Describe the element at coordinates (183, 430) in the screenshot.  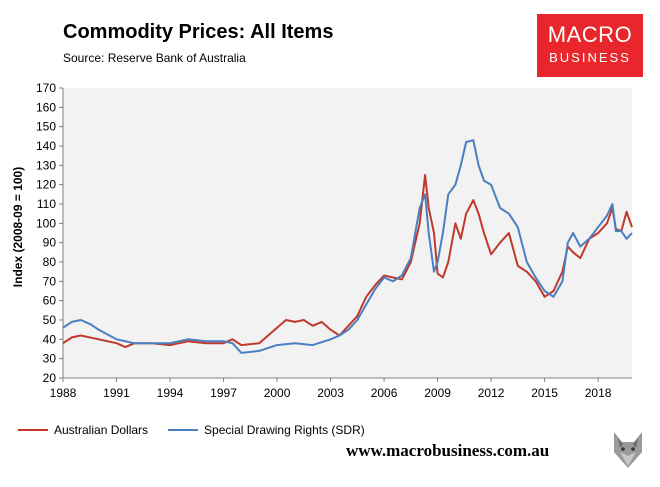
I see `legend-swatch-sdr` at that location.